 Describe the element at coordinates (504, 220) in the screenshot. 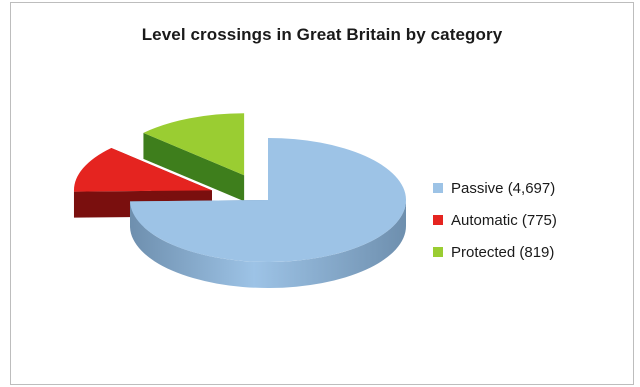

I see `legend-label-automatic: Automatic (775)` at that location.